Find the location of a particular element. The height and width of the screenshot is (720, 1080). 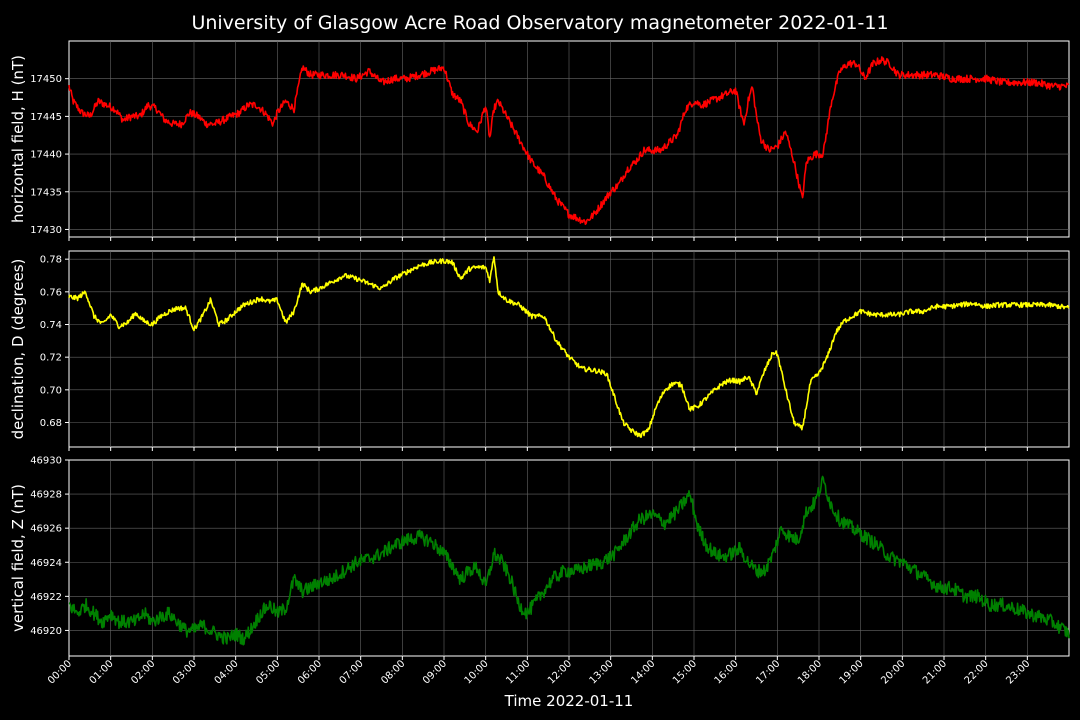

y-axis-label: horizontal field, H (nT) is located at coordinates (18, 139).